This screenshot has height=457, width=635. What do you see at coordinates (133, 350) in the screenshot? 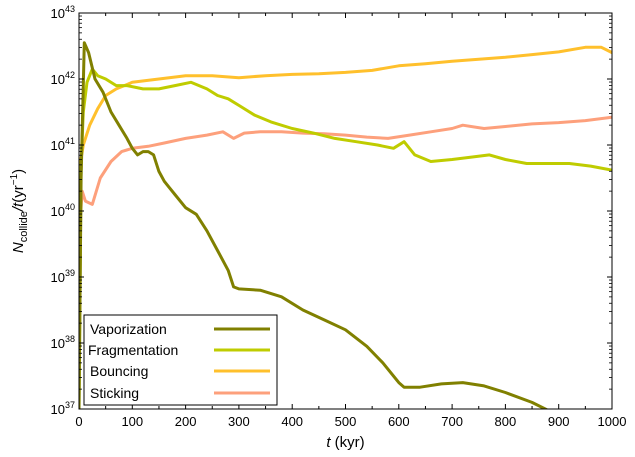
I see `legend-label-fragmentation: Fragmentation` at bounding box center [133, 350].